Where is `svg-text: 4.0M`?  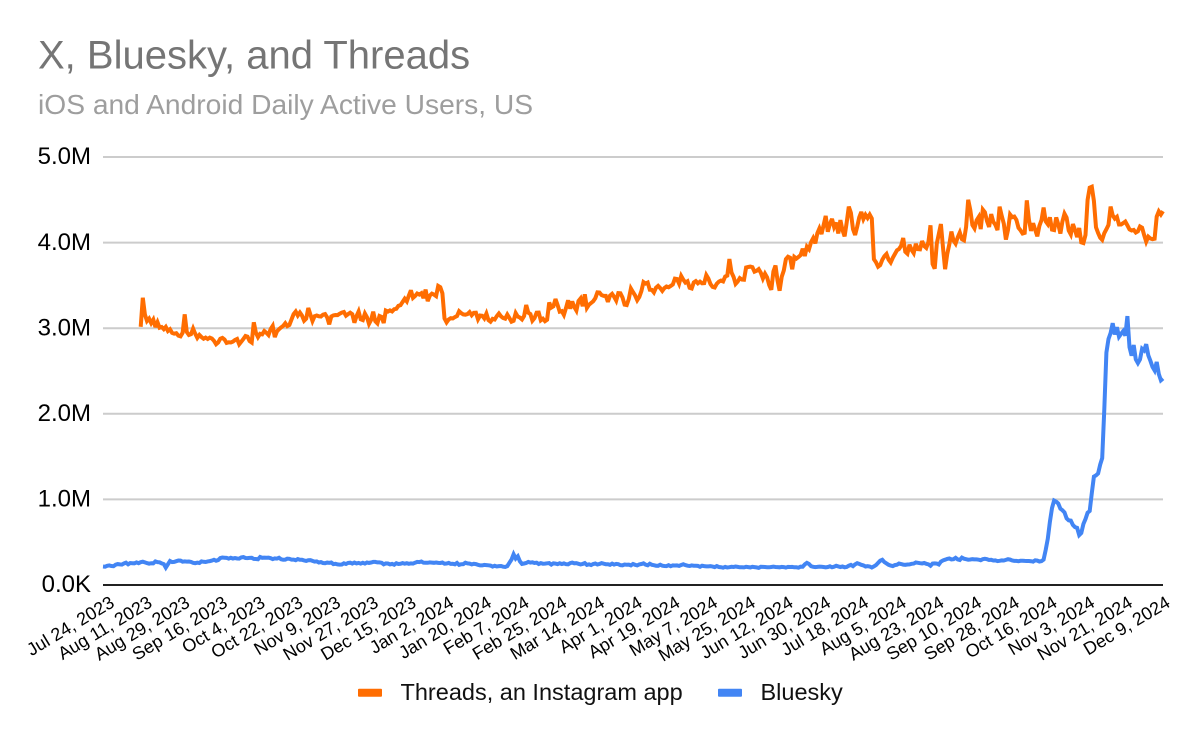
svg-text: 4.0M is located at coordinates (64, 242).